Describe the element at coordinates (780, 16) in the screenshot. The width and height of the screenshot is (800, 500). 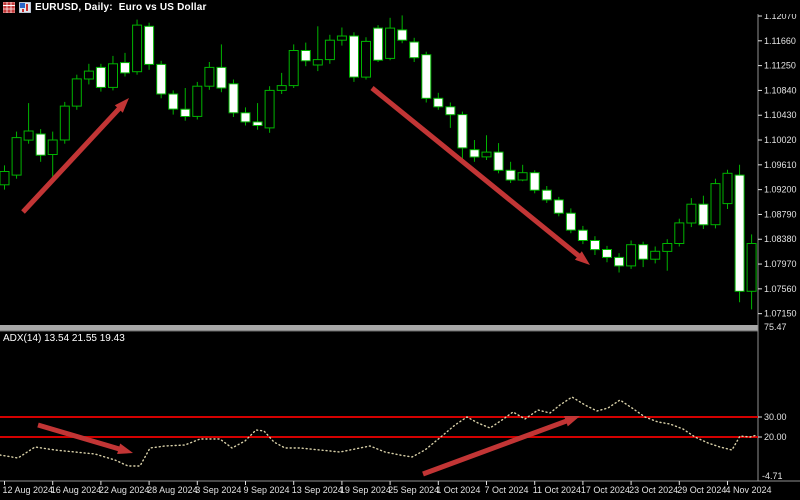
I see `price-tick-label: 1.12070` at that location.